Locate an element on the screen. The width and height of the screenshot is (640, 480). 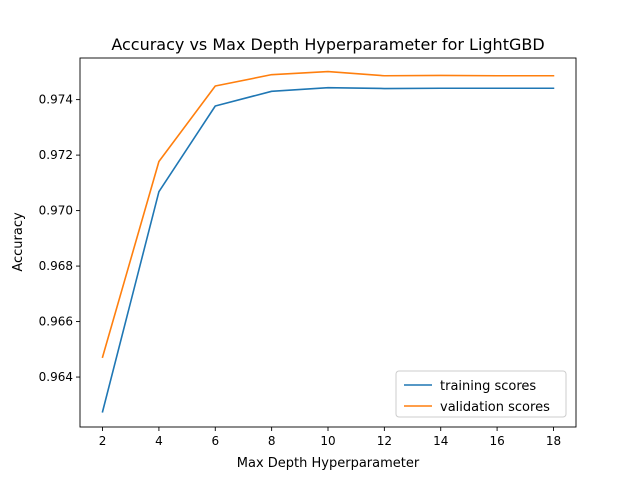
x-tick-label: 12 is located at coordinates (384, 441).